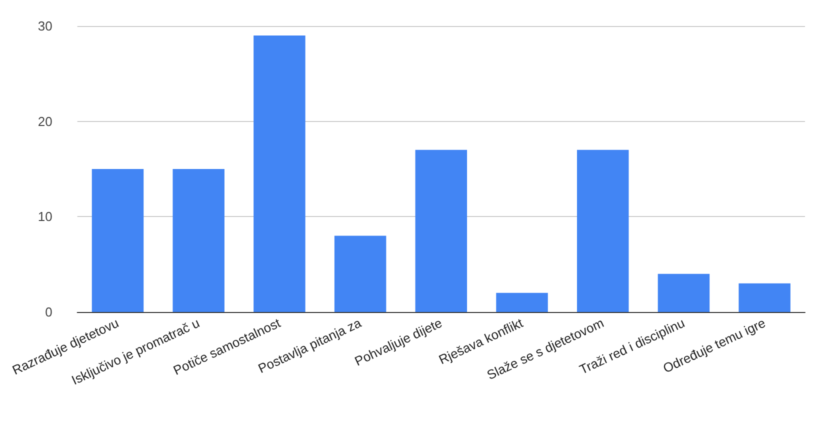 This screenshot has width=825, height=435. Describe the element at coordinates (45, 26) in the screenshot. I see `y-tick-label: 30` at that location.